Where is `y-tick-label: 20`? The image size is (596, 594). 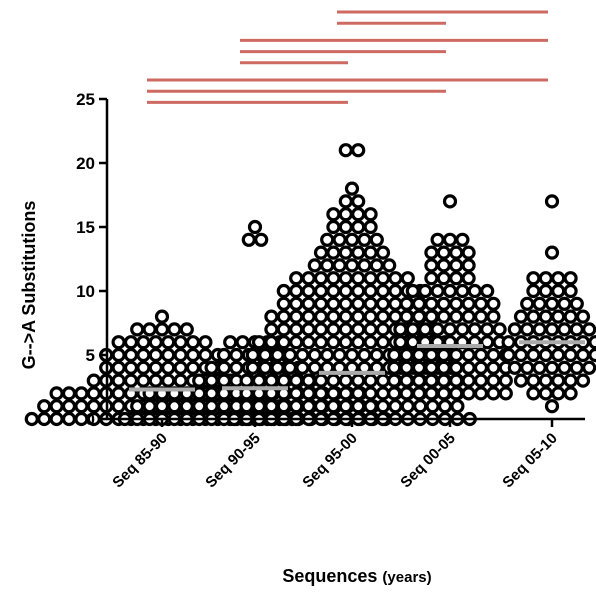
y-tick-label: 20 is located at coordinates (85, 163).